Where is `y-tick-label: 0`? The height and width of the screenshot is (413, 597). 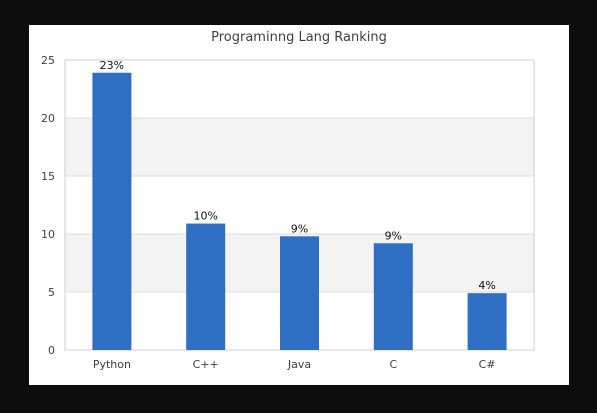 y-tick-label: 0 is located at coordinates (51, 350).